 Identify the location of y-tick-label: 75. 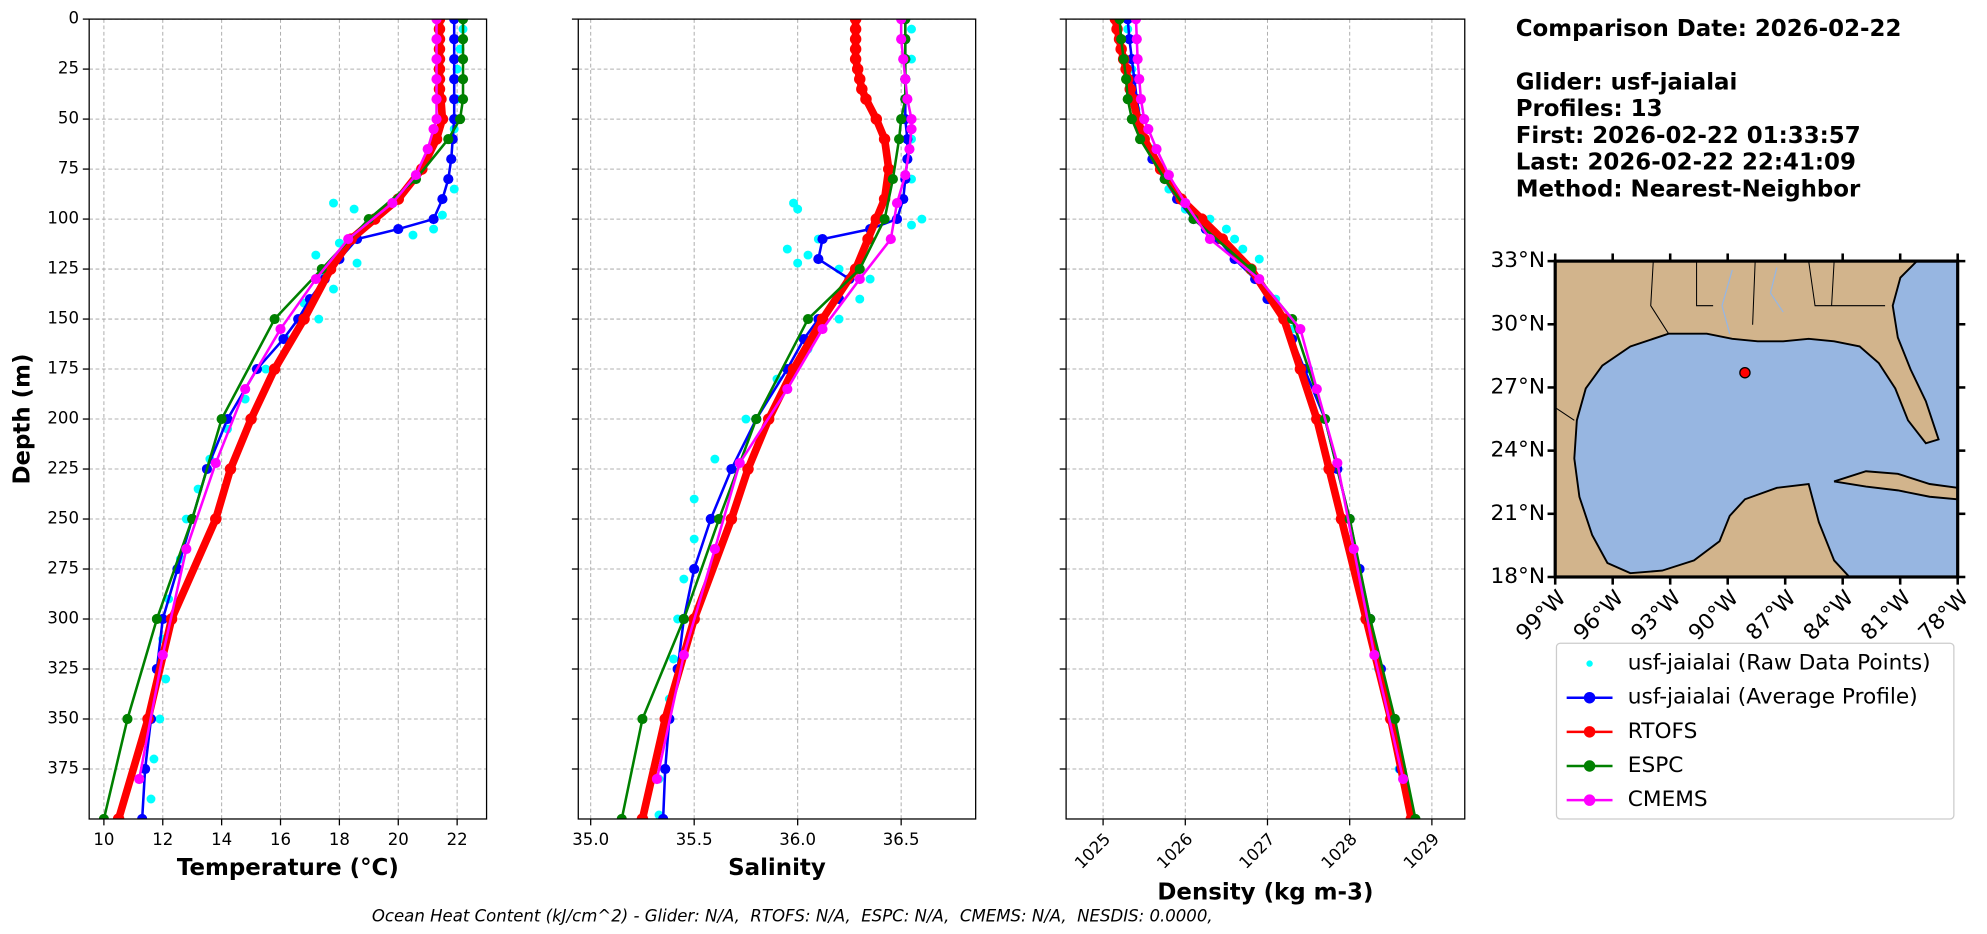
(68, 168).